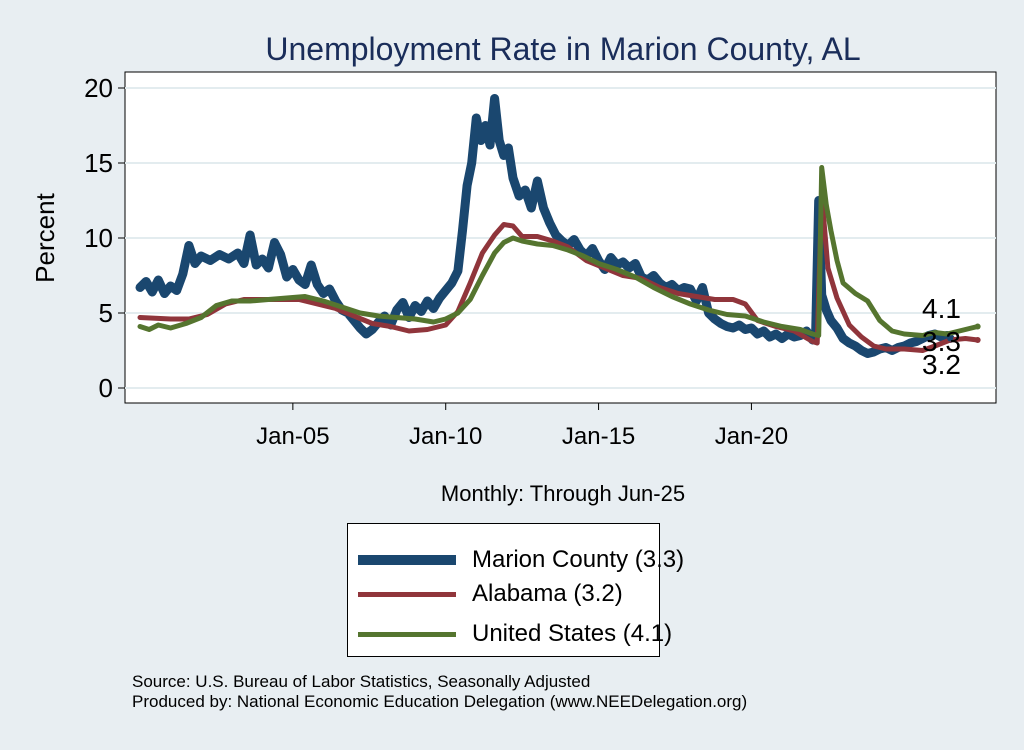 The height and width of the screenshot is (750, 1024). What do you see at coordinates (407, 594) in the screenshot?
I see `legend-swatch-alabama` at bounding box center [407, 594].